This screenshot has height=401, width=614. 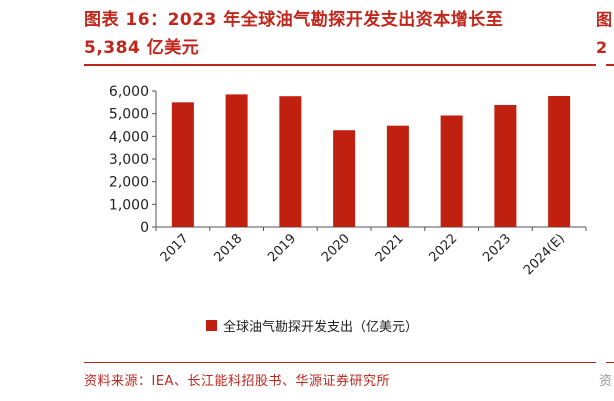 What do you see at coordinates (544, 254) in the screenshot?
I see `x-tick-label: 2024(E)` at bounding box center [544, 254].